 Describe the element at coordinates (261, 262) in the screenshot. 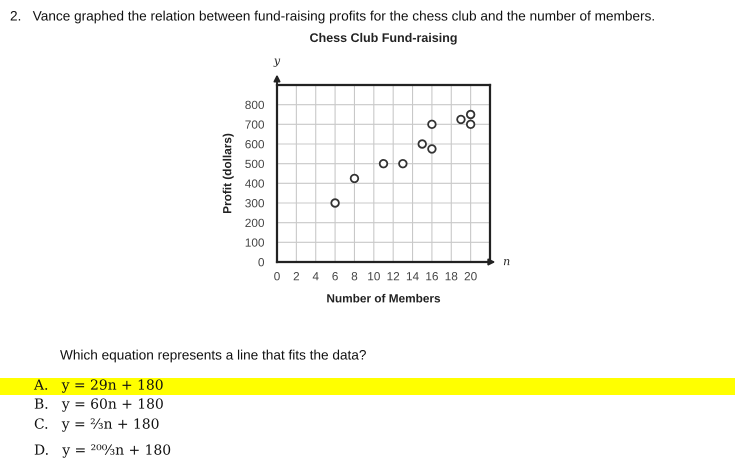

I see `y-tick-label: 0` at that location.